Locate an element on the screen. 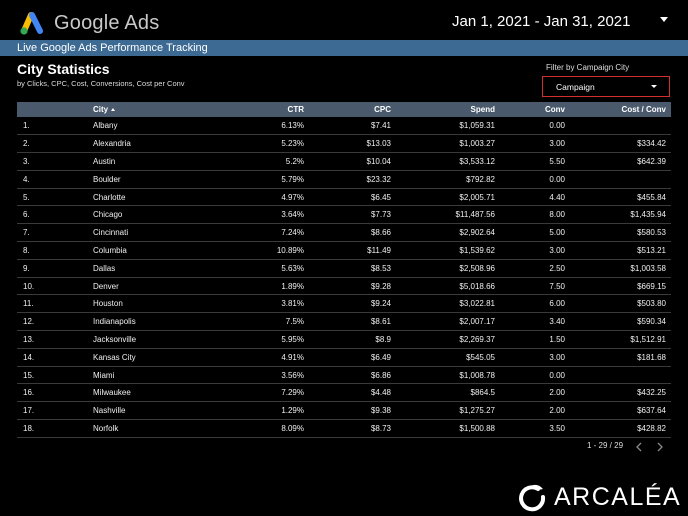  table-row: 1. Albany 6.13% $7.41 $1,059.31 0.00 is located at coordinates (344, 126).